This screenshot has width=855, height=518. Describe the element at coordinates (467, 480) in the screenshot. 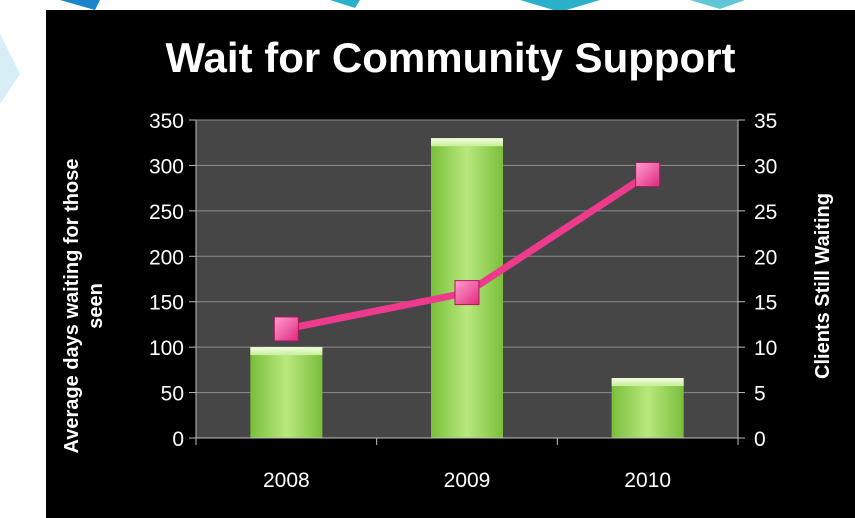

I see `x-tick-label: 2009` at that location.